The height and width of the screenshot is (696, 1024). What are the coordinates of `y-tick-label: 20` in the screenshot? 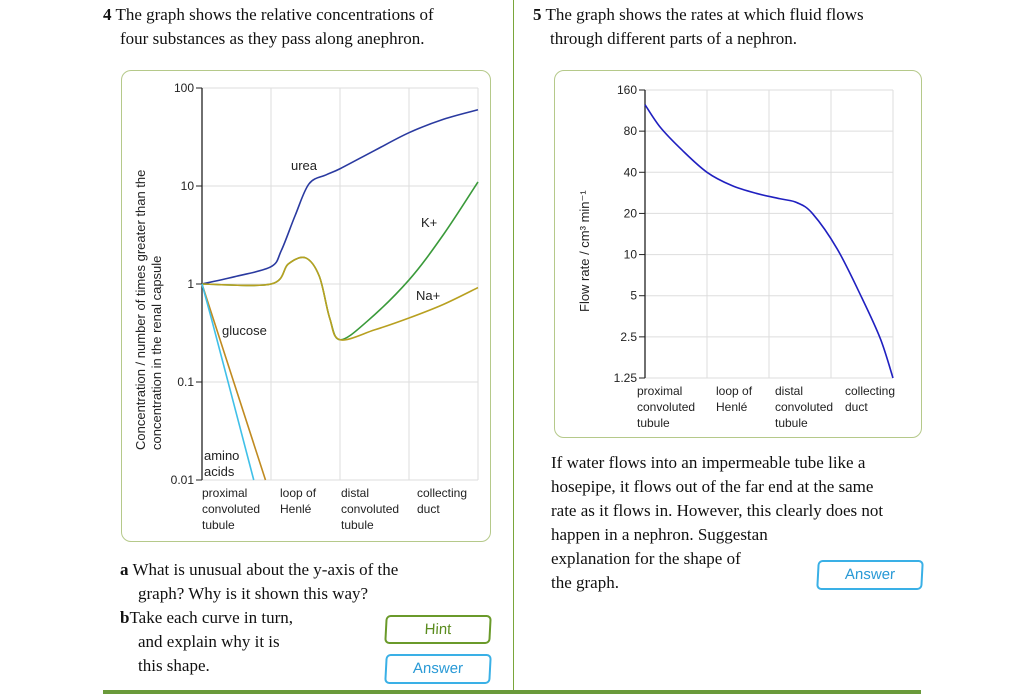 It's located at (631, 213).